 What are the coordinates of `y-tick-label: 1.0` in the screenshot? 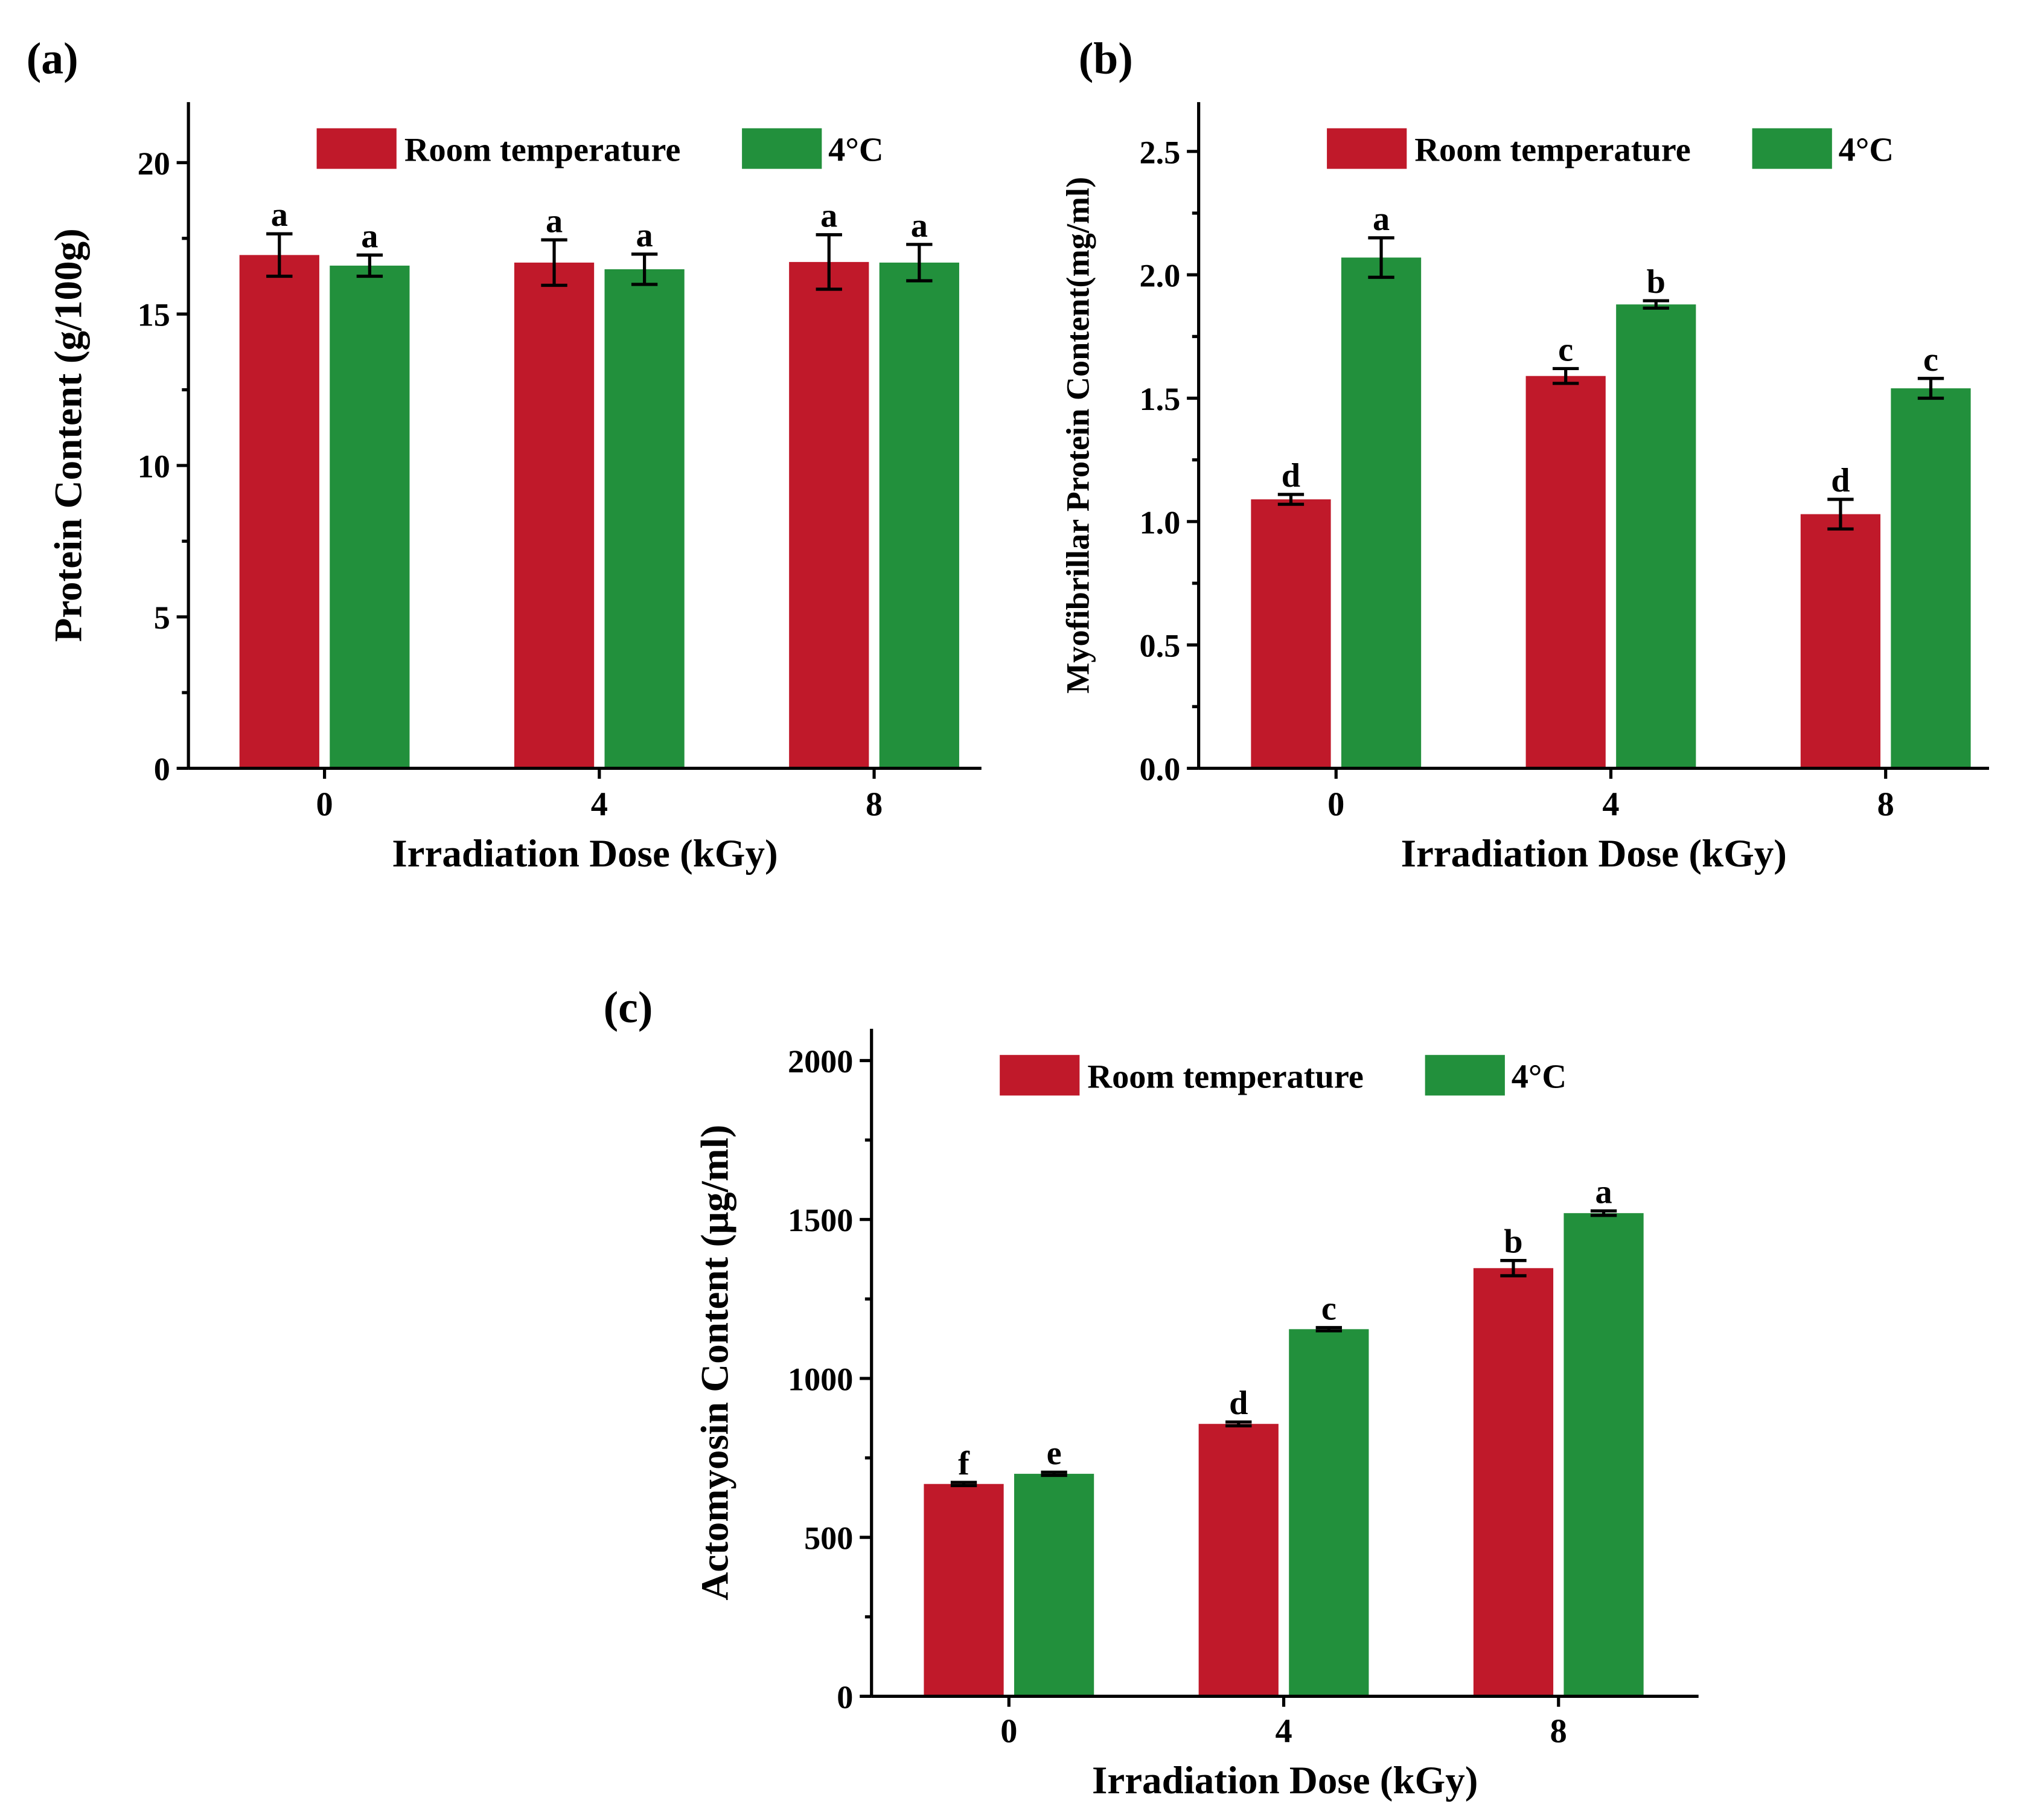 It's located at (1160, 522).